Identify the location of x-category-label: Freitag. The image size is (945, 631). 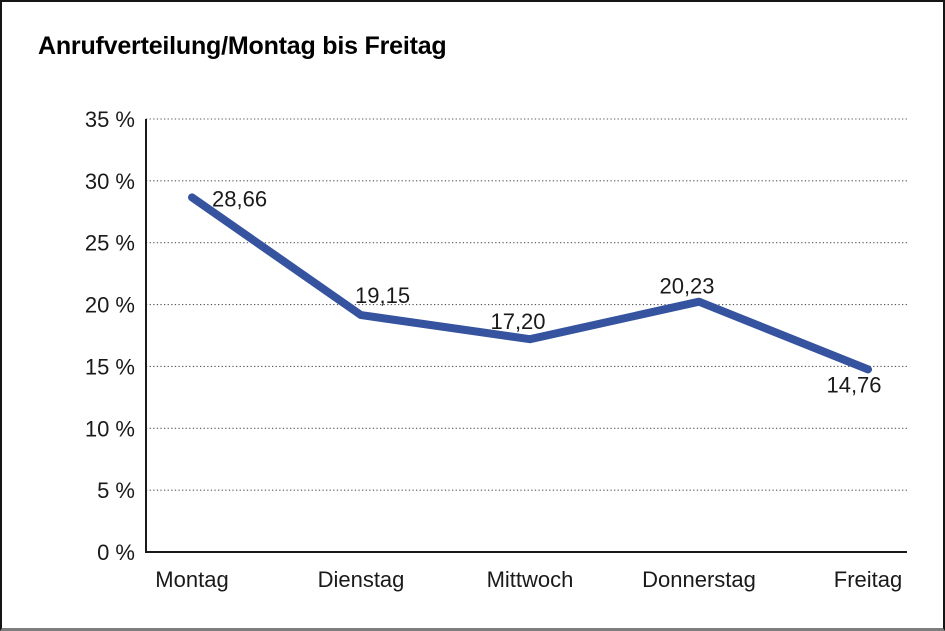
(868, 579).